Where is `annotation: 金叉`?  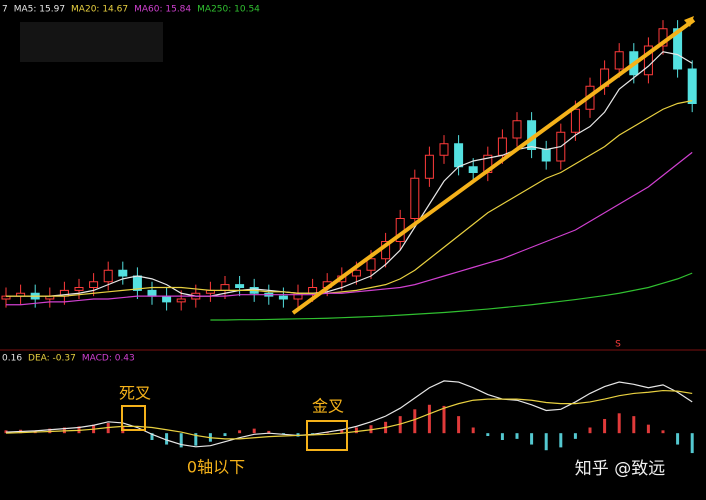
annotation: 金叉 is located at coordinates (328, 406).